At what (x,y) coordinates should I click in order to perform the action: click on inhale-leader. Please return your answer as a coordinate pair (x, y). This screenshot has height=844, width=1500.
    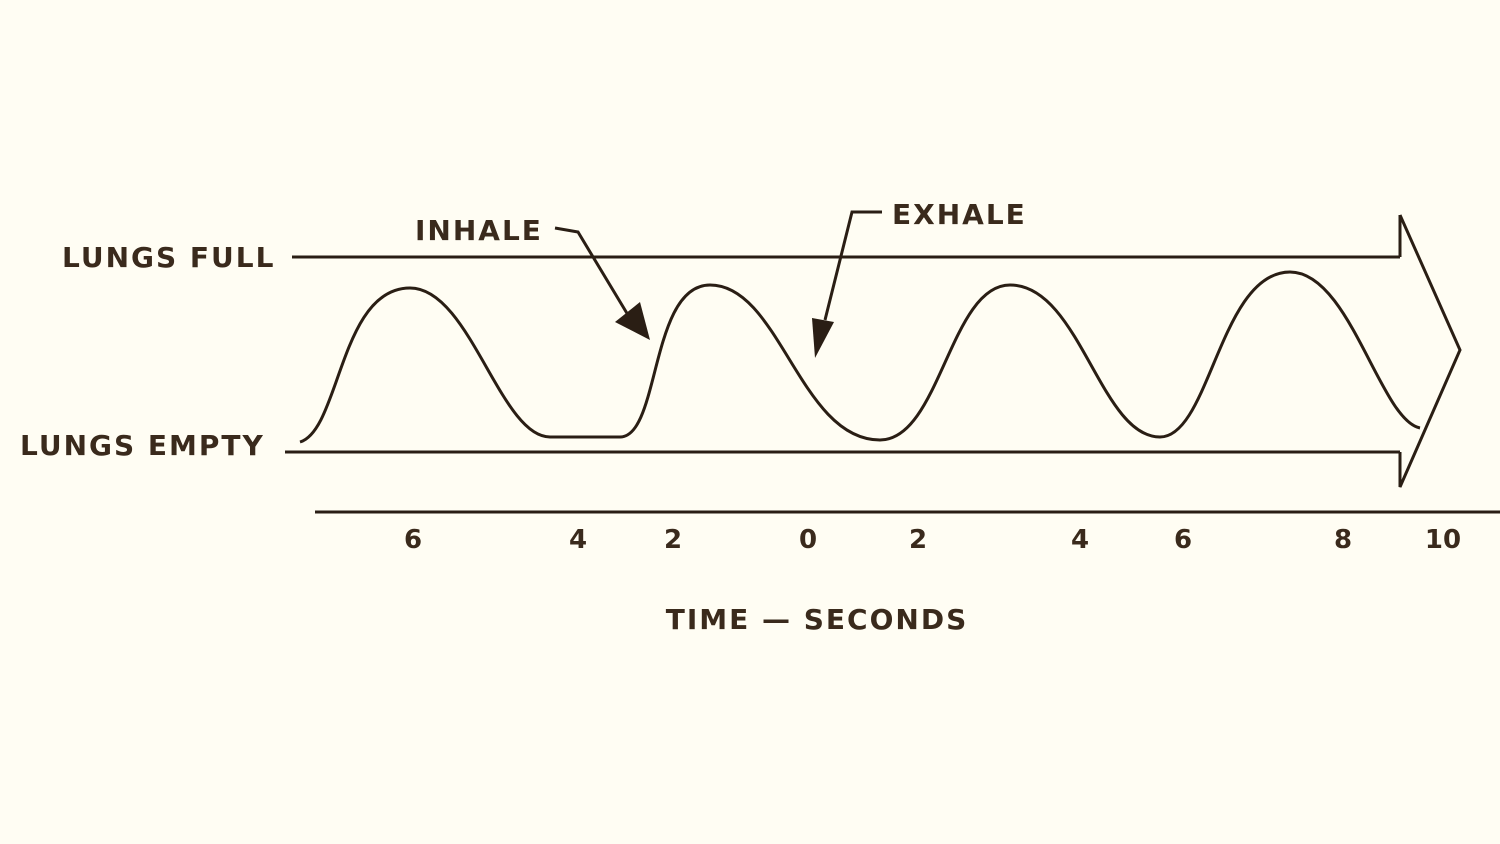
    Looking at the image, I should click on (592, 271).